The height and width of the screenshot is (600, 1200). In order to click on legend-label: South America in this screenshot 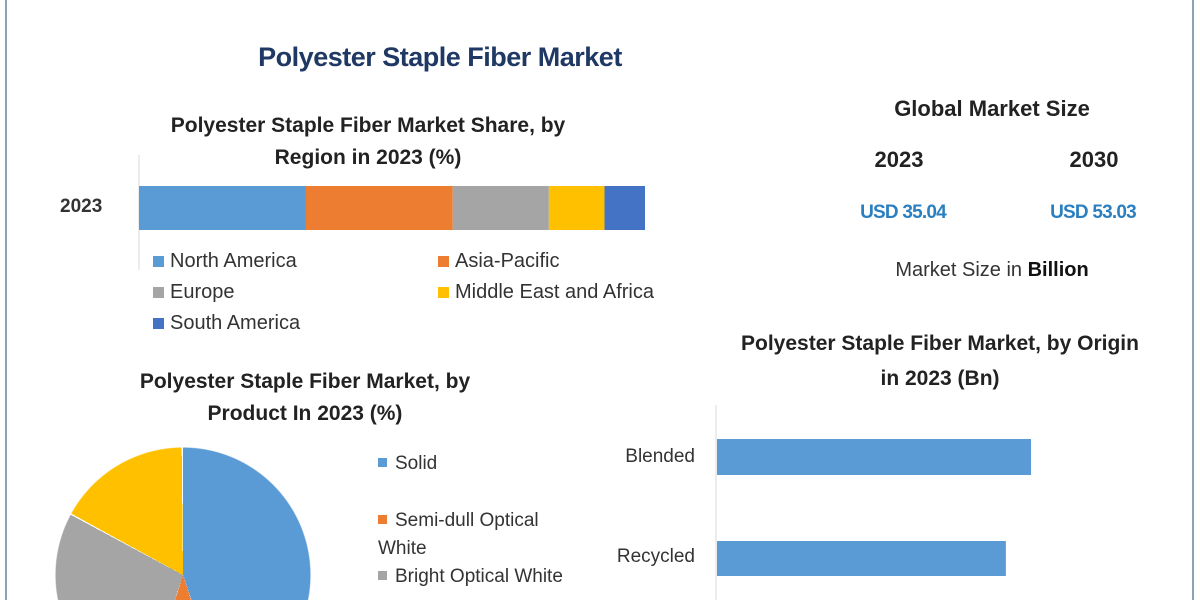, I will do `click(235, 323)`.